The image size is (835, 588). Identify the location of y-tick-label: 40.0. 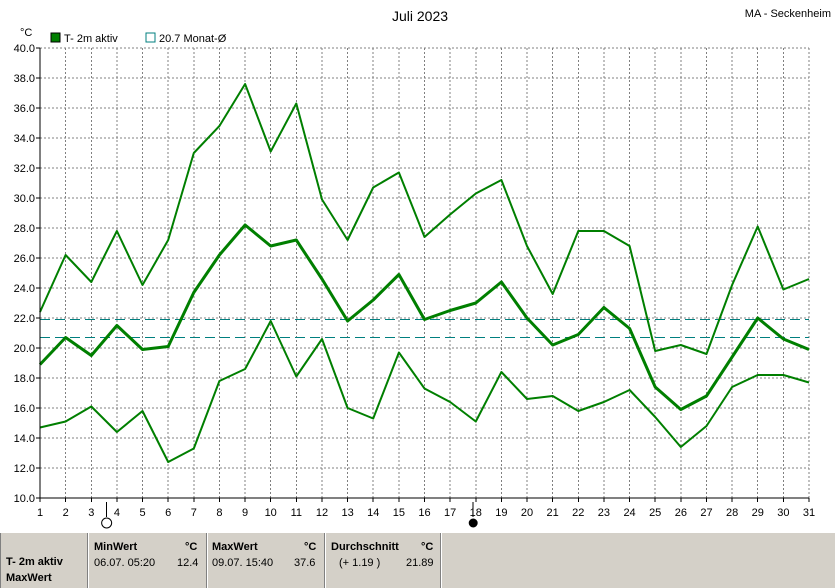
(24, 49).